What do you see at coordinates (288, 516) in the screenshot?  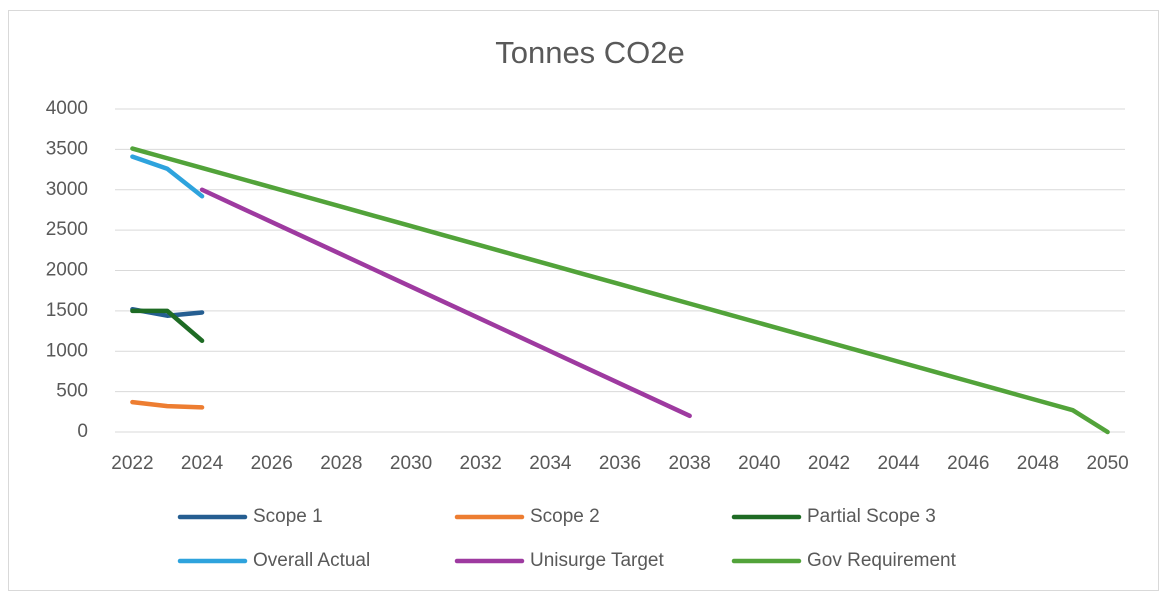 I see `legend-label: Scope 1` at bounding box center [288, 516].